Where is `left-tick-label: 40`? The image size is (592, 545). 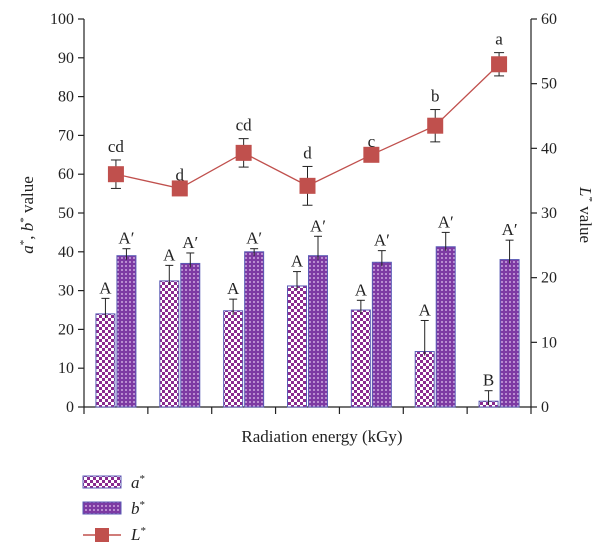 left-tick-label: 40 is located at coordinates (66, 252).